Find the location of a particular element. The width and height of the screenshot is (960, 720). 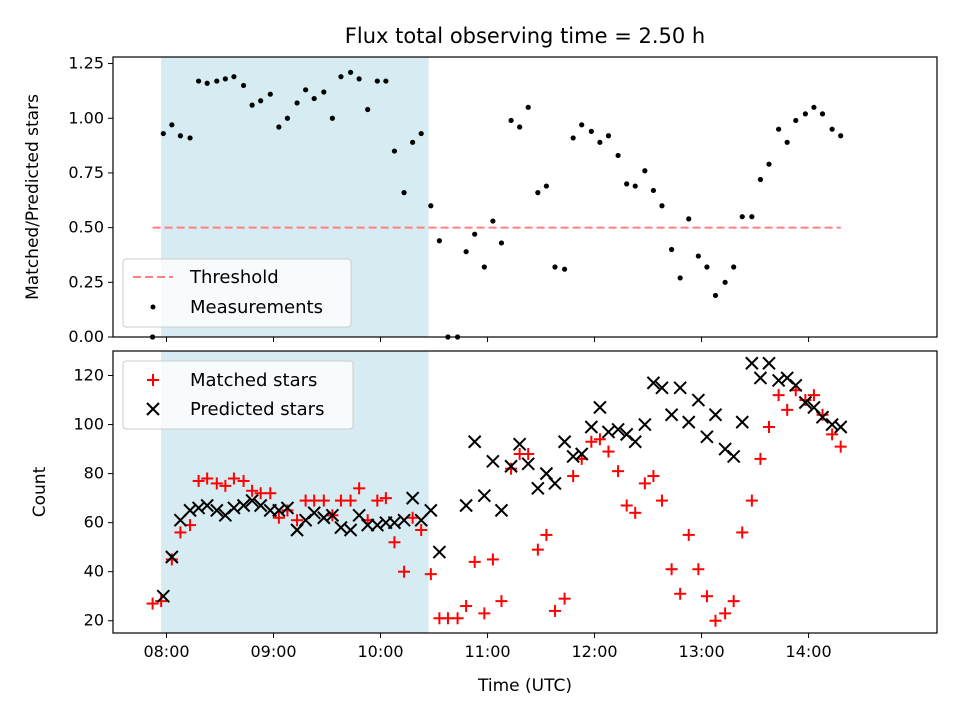

x-tick-label: 11:00 is located at coordinates (487, 651).